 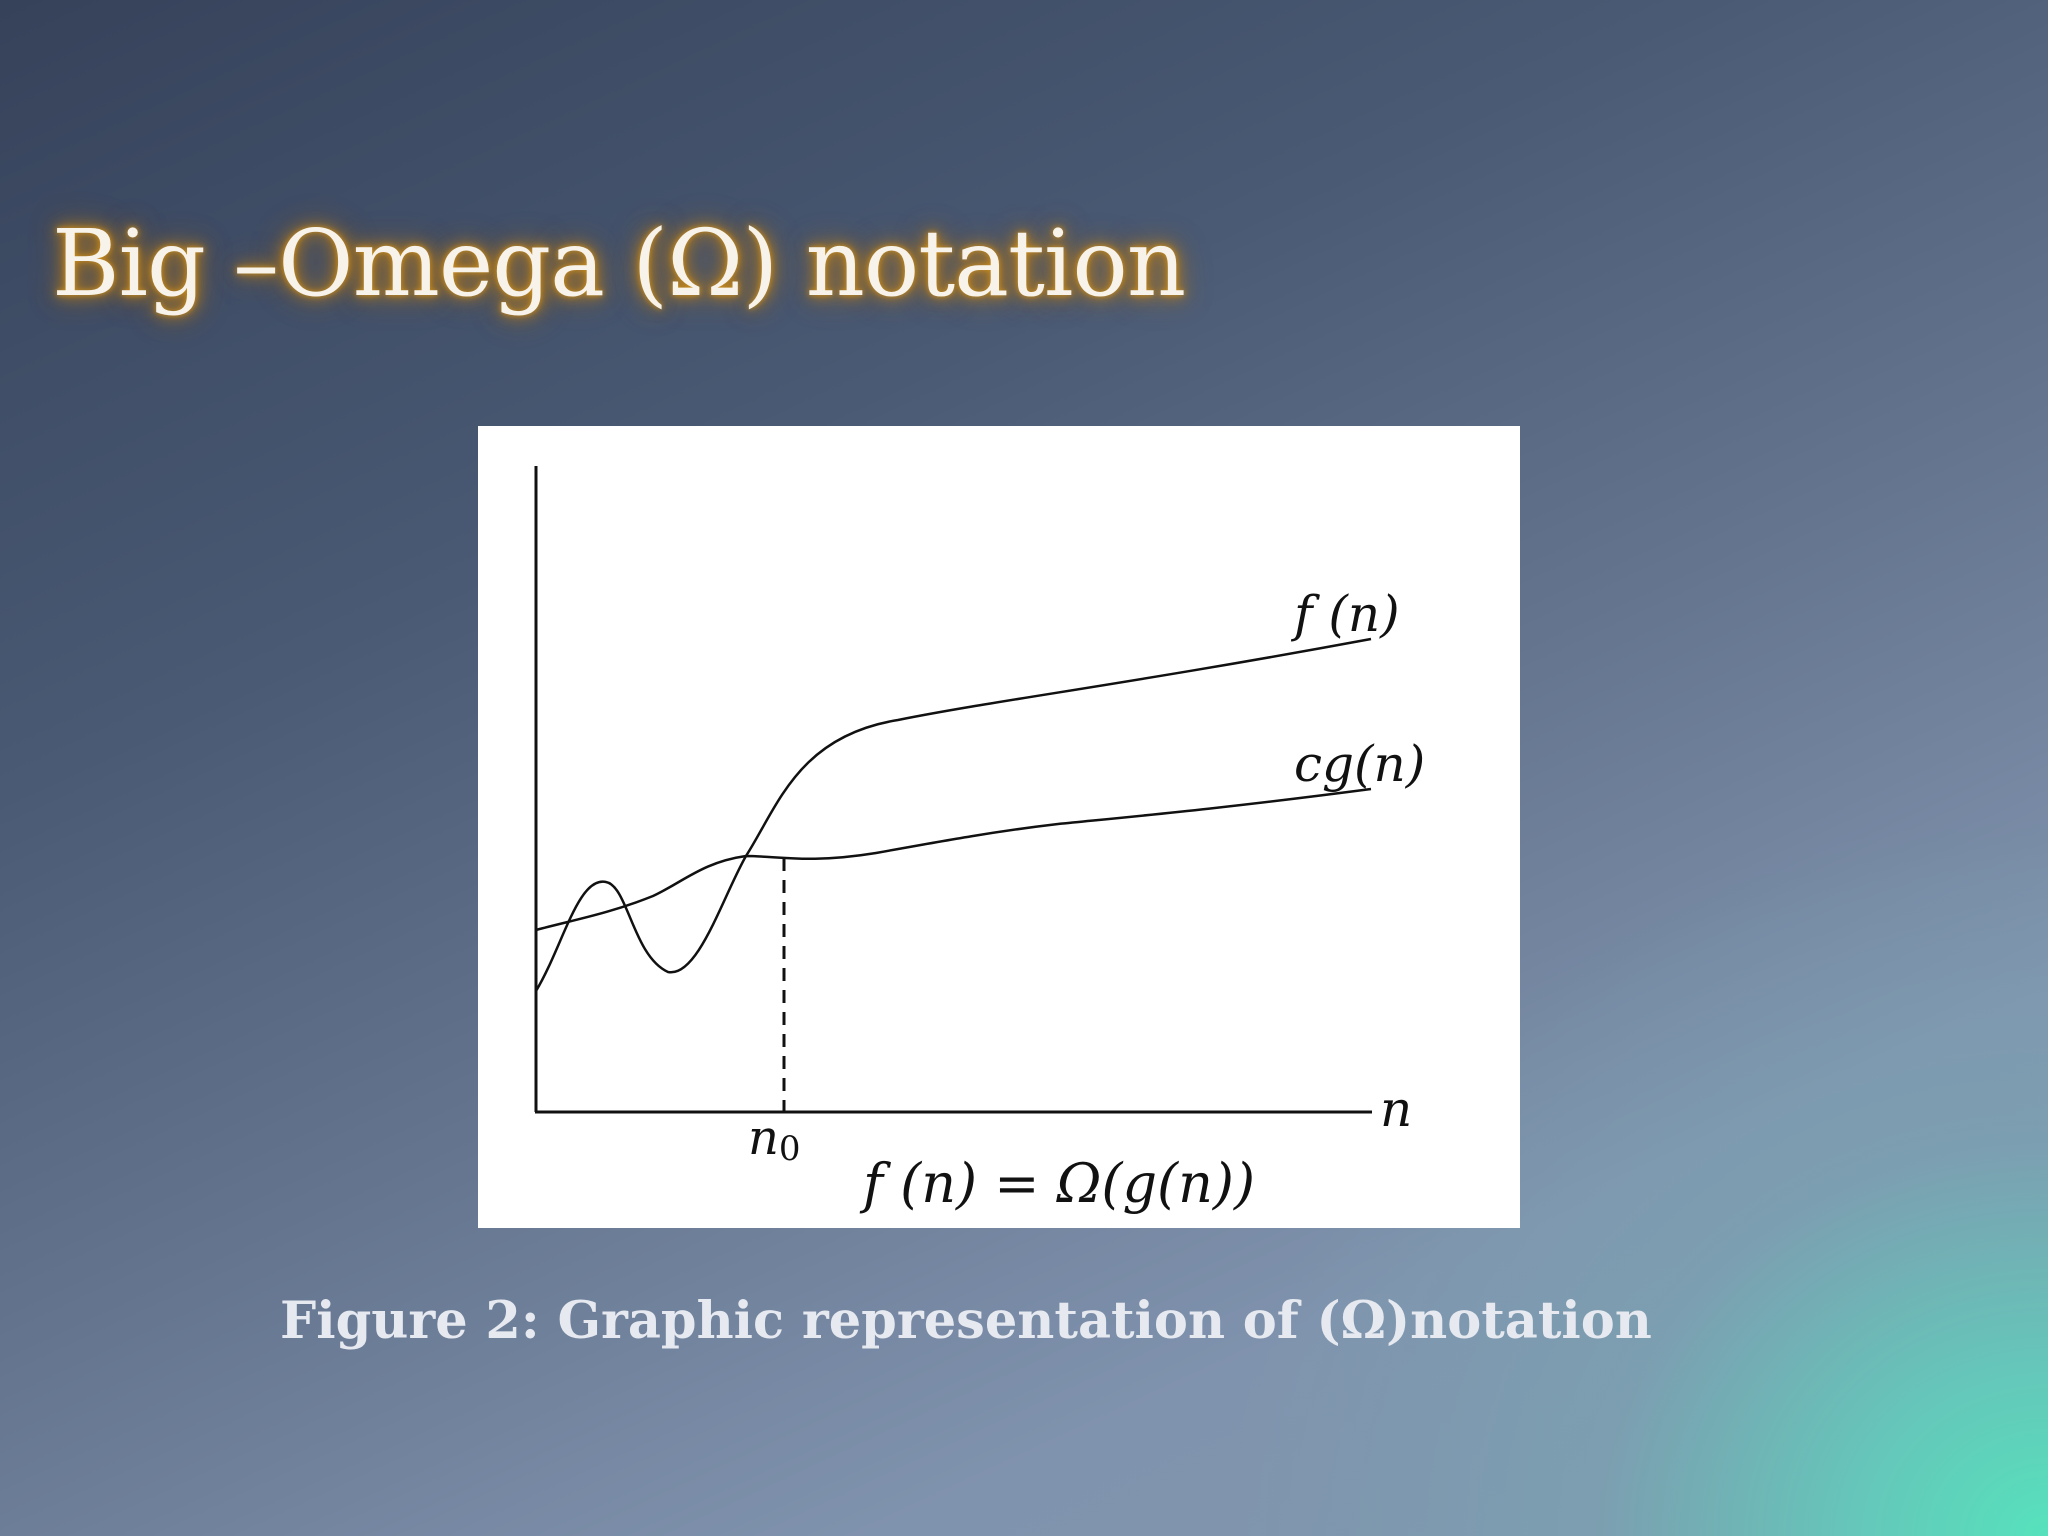 I want to click on f-curve, so click(x=953, y=814).